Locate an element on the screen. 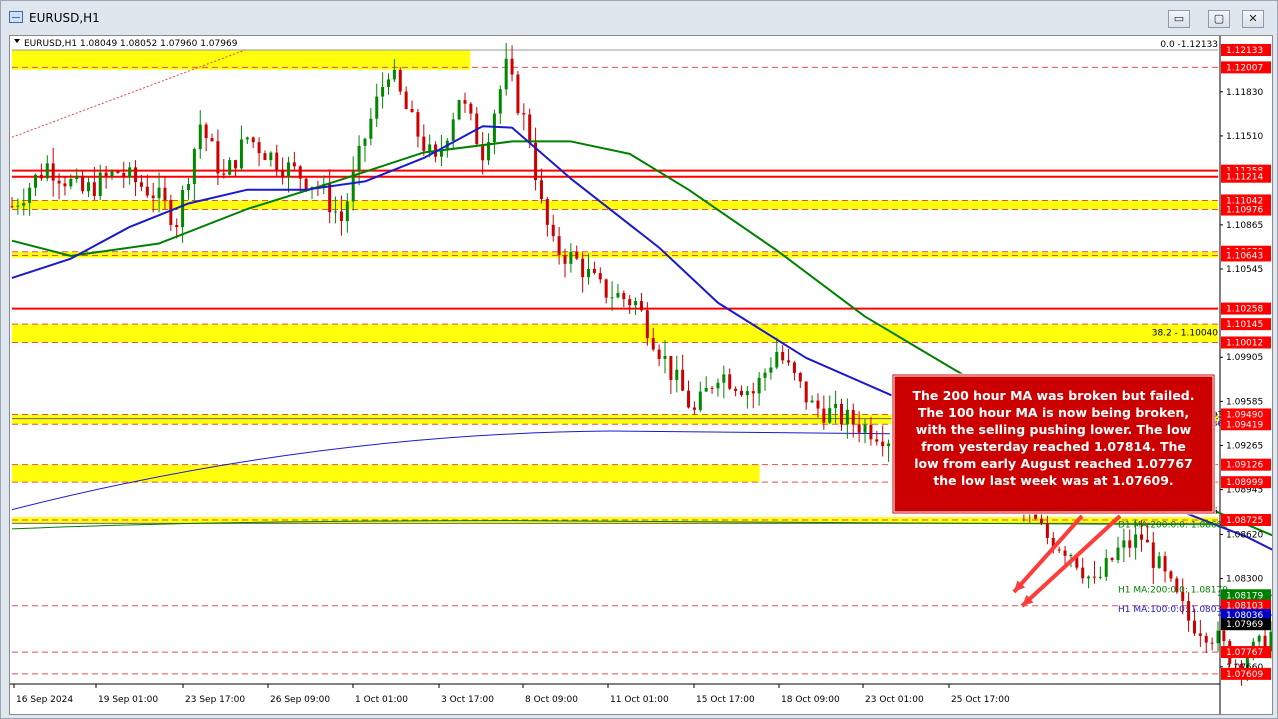  time-tick-label: 23 Sep 17:00 is located at coordinates (215, 700).